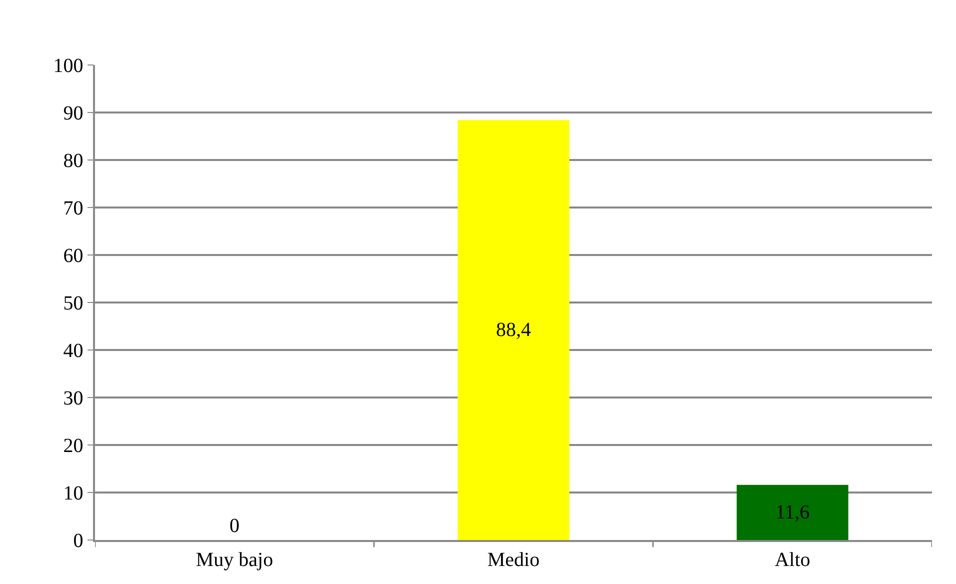  I want to click on data-label: 0, so click(235, 526).